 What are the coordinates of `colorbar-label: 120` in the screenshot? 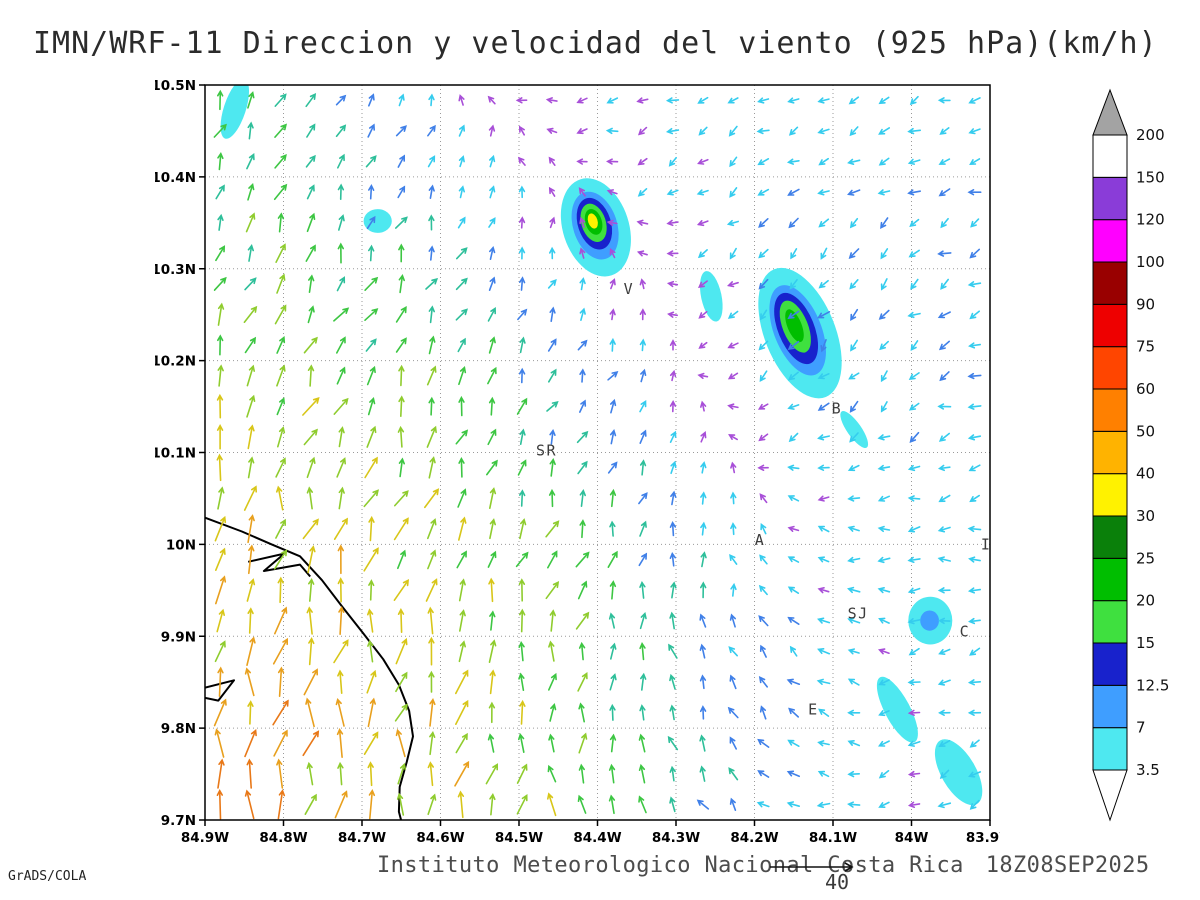 It's located at (1150, 220).